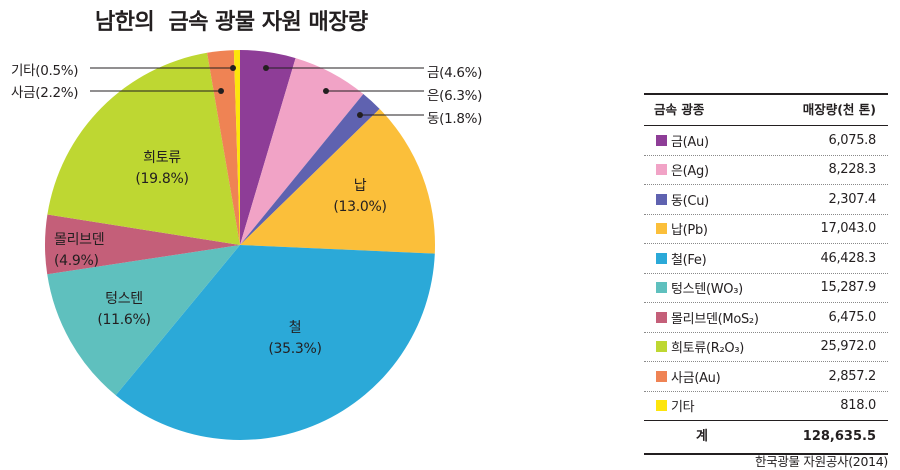  I want to click on leader-dot-gold, so click(266, 68).